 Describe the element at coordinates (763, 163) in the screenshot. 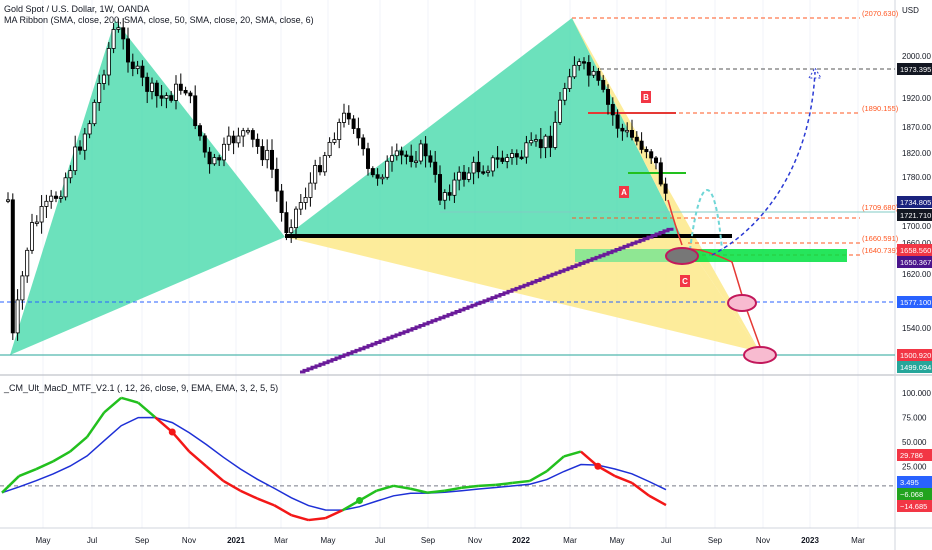

I see `proj-blue` at that location.